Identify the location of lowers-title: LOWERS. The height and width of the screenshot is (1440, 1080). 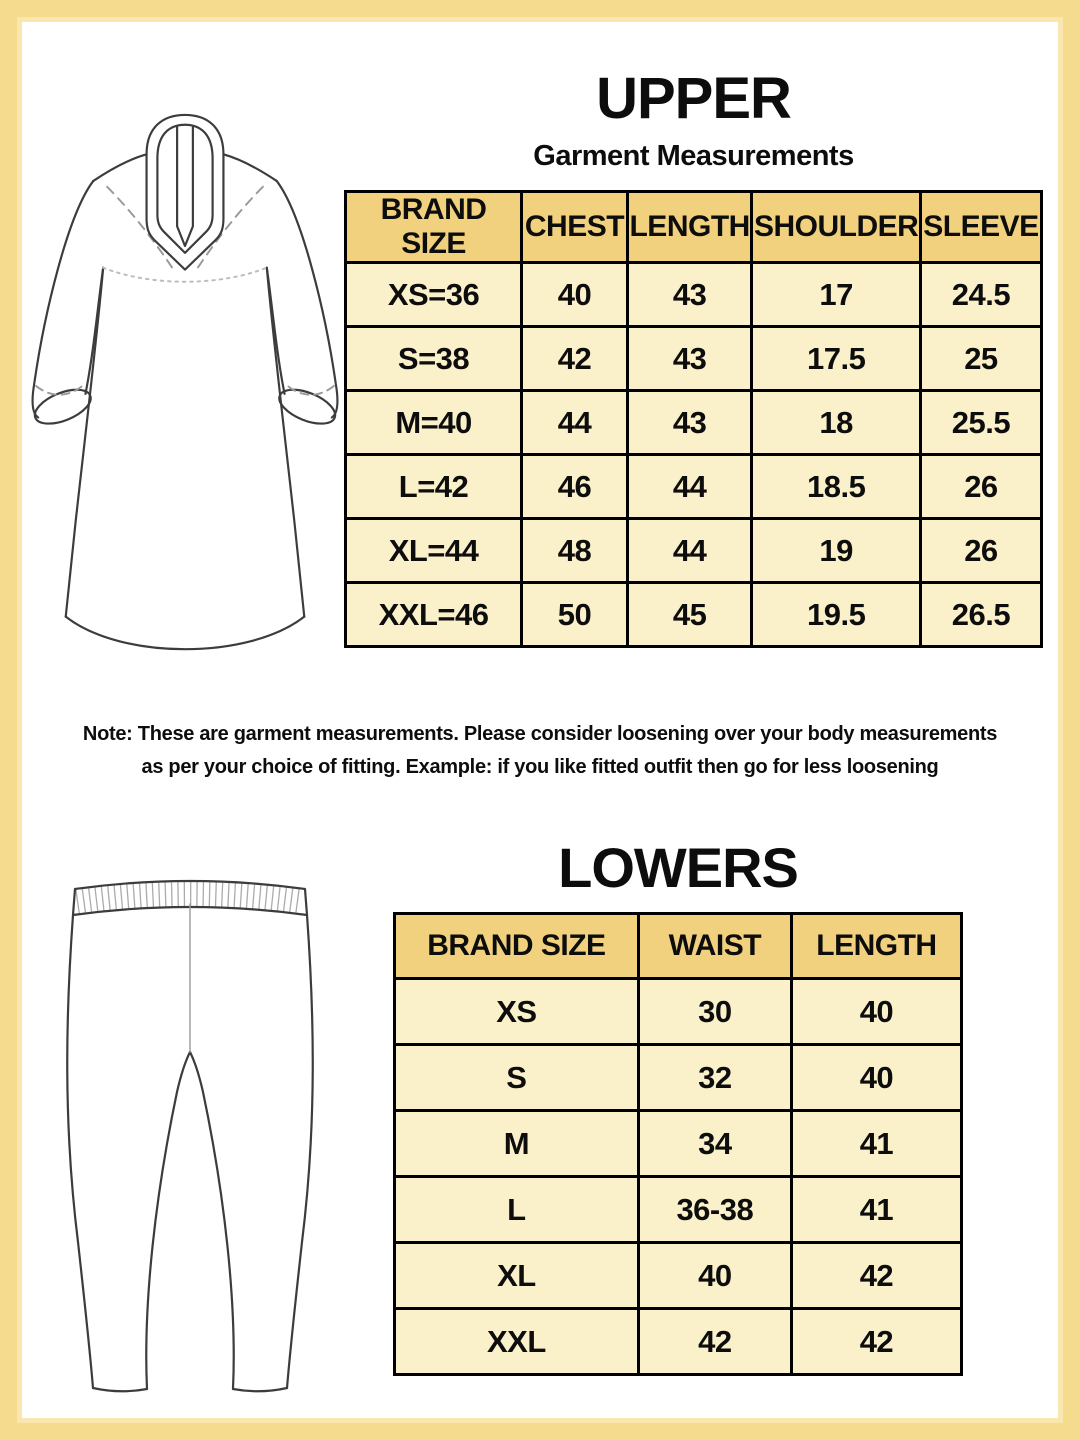
(678, 867).